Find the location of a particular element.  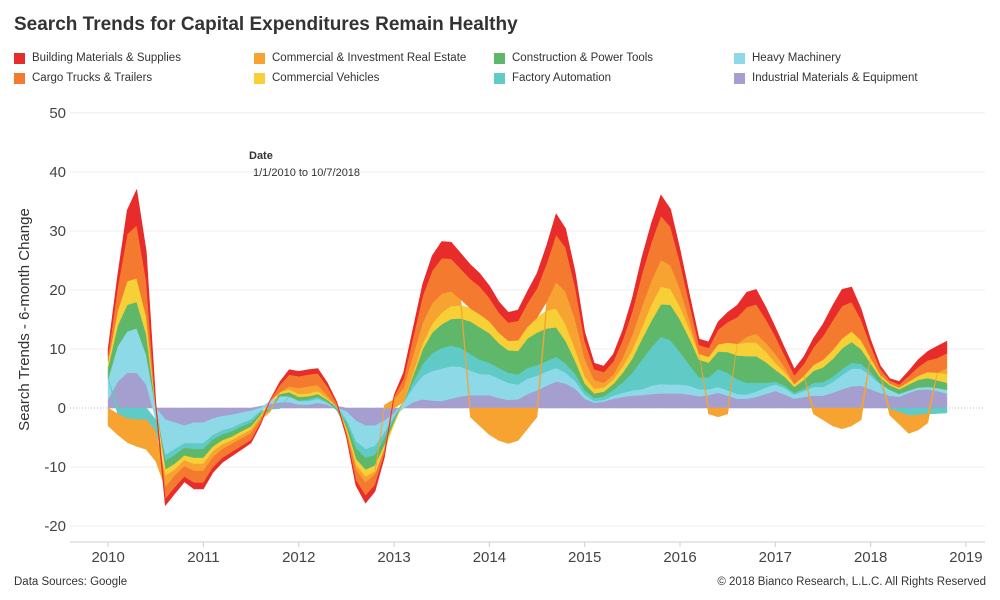

legend-label: Factory Automation is located at coordinates (562, 78).